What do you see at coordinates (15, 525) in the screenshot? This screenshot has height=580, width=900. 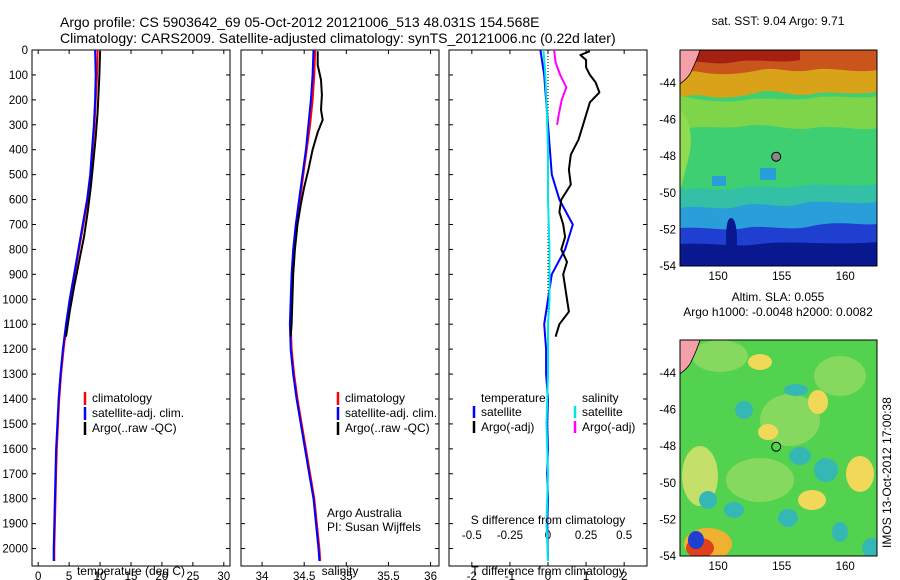 I see `depth-tick-label: 1900` at bounding box center [15, 525].